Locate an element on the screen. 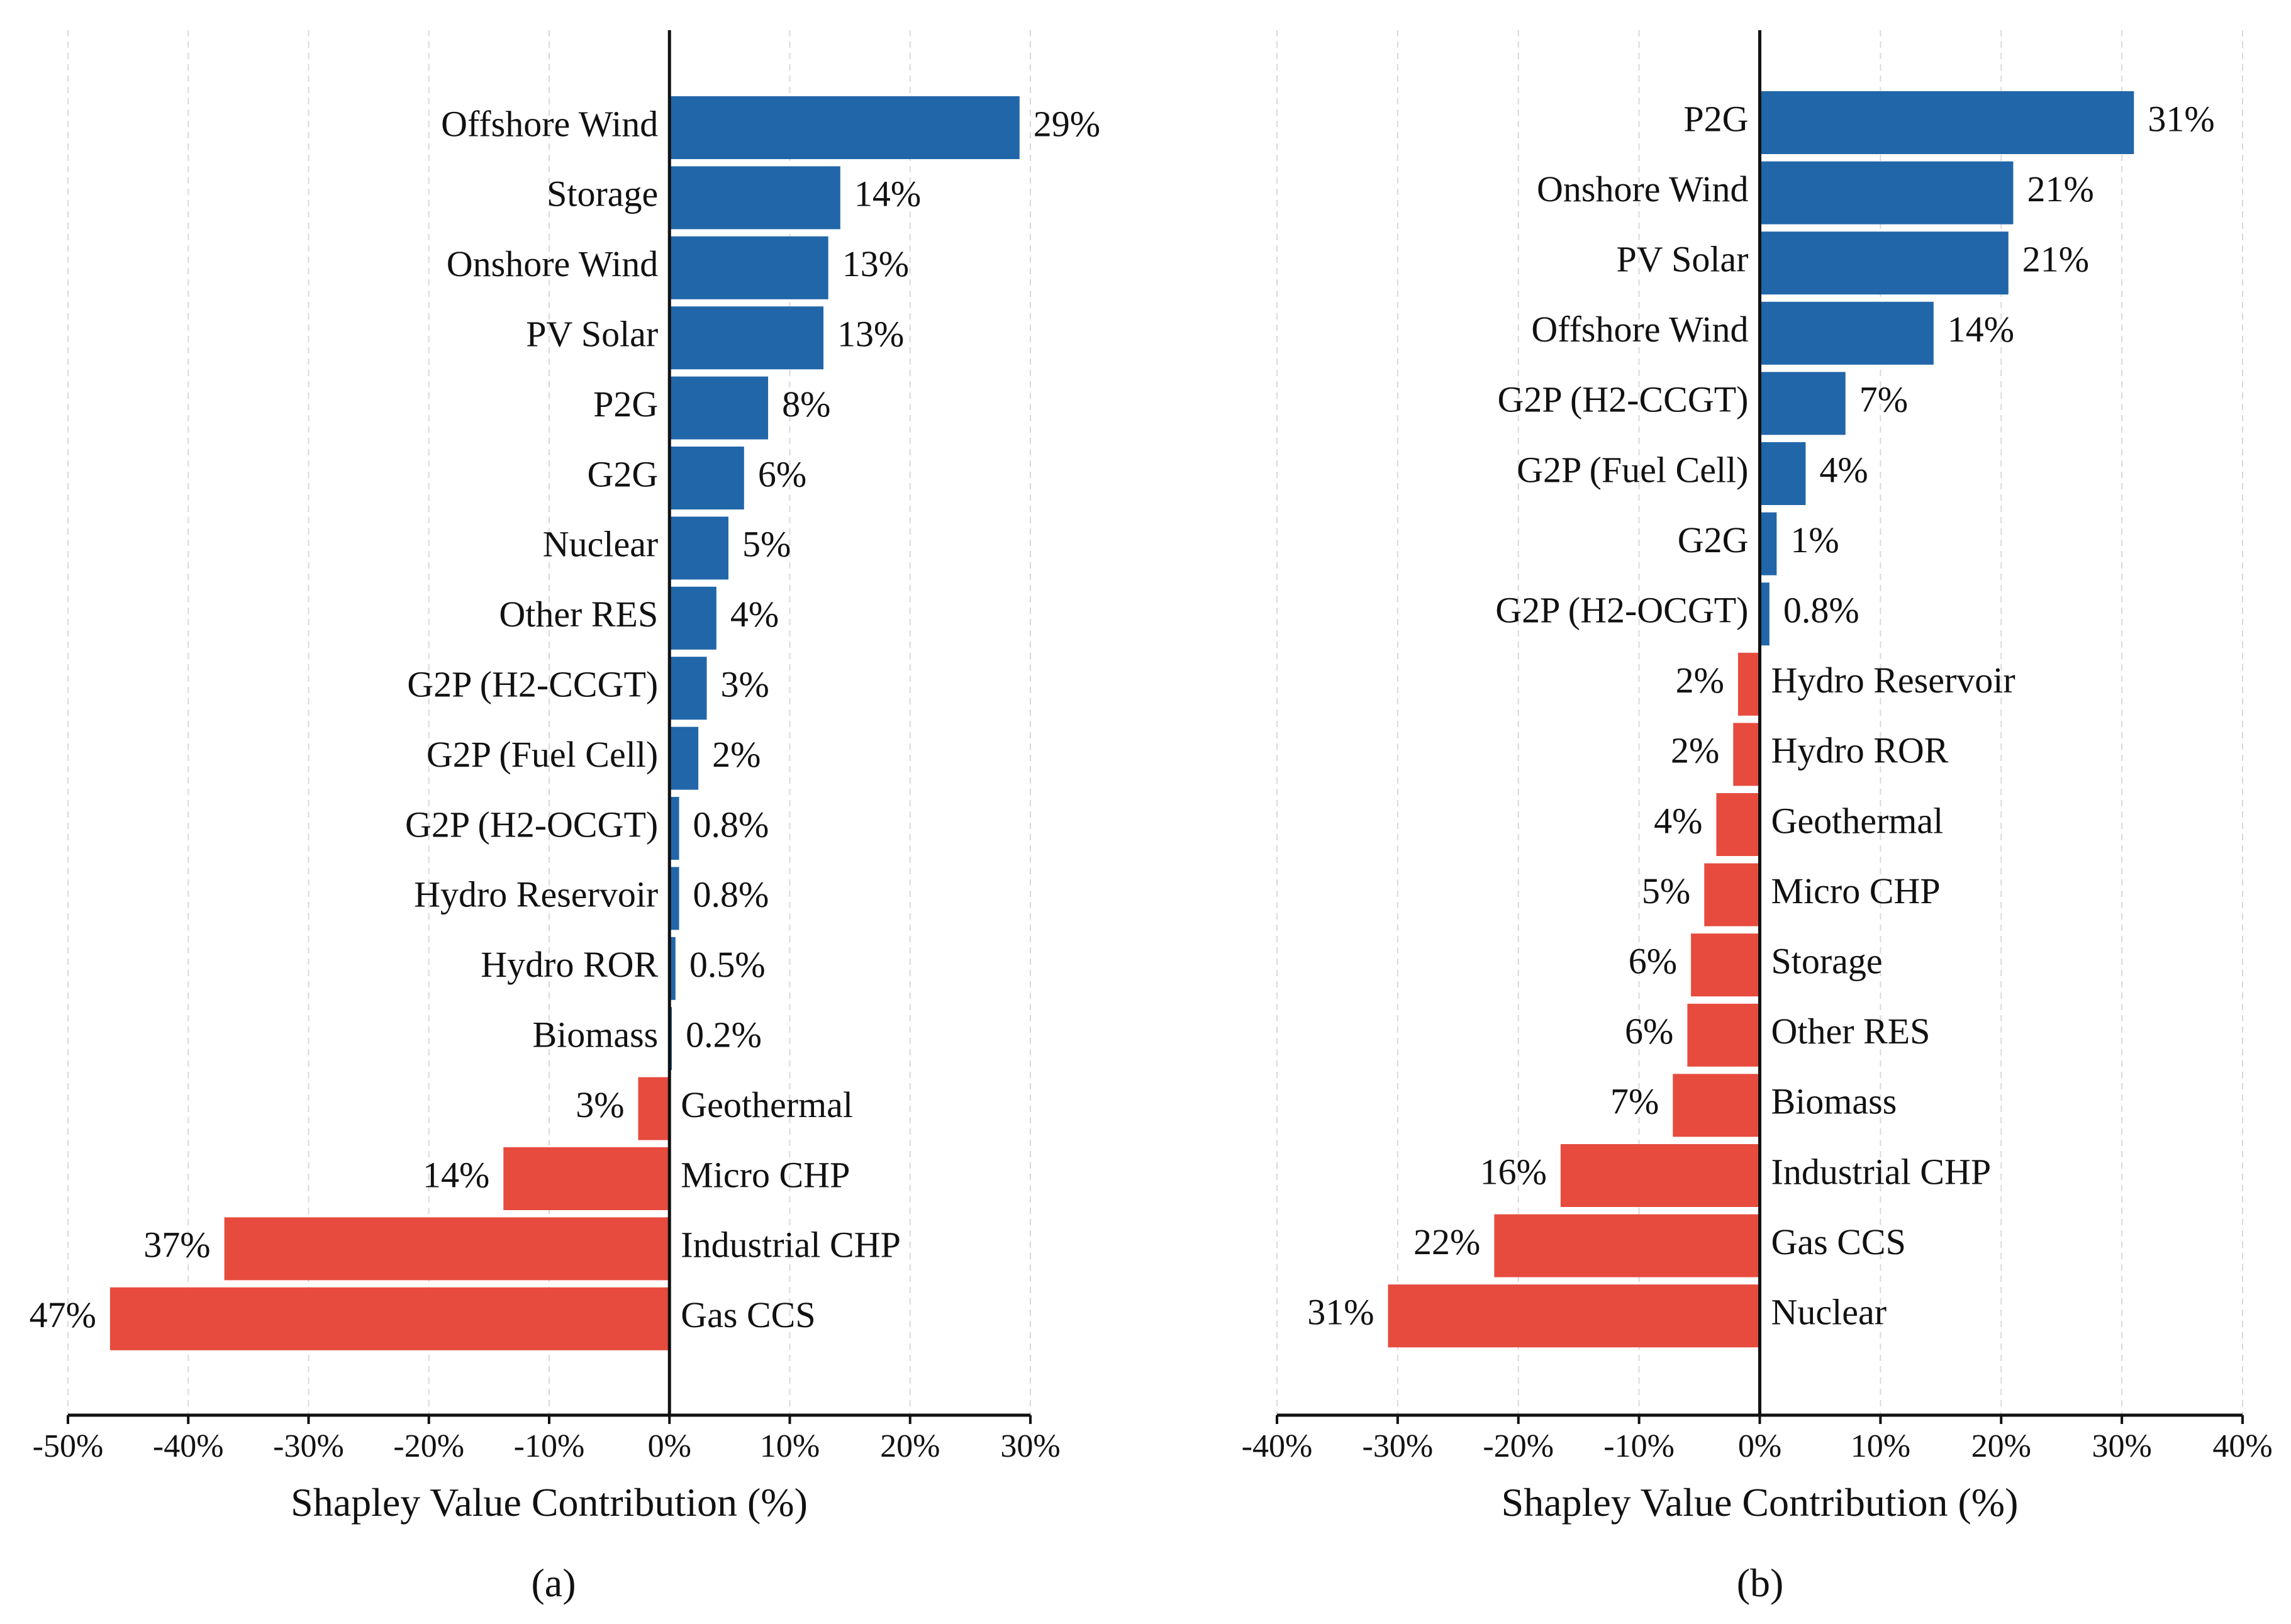  data-label: 1% is located at coordinates (1814, 540).